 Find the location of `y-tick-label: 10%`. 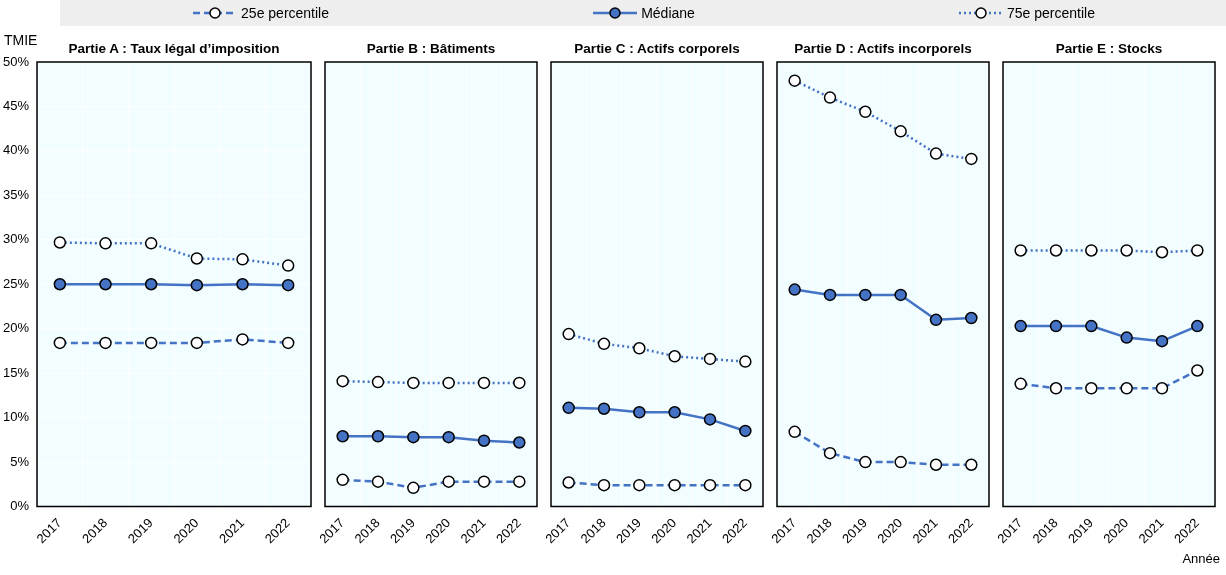

y-tick-label: 10% is located at coordinates (16, 417).